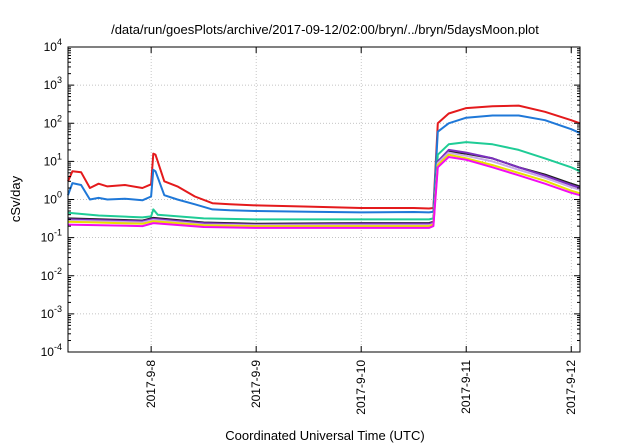 Image resolution: width=640 pixels, height=448 pixels. I want to click on y-tick-label: 10², so click(53, 121).